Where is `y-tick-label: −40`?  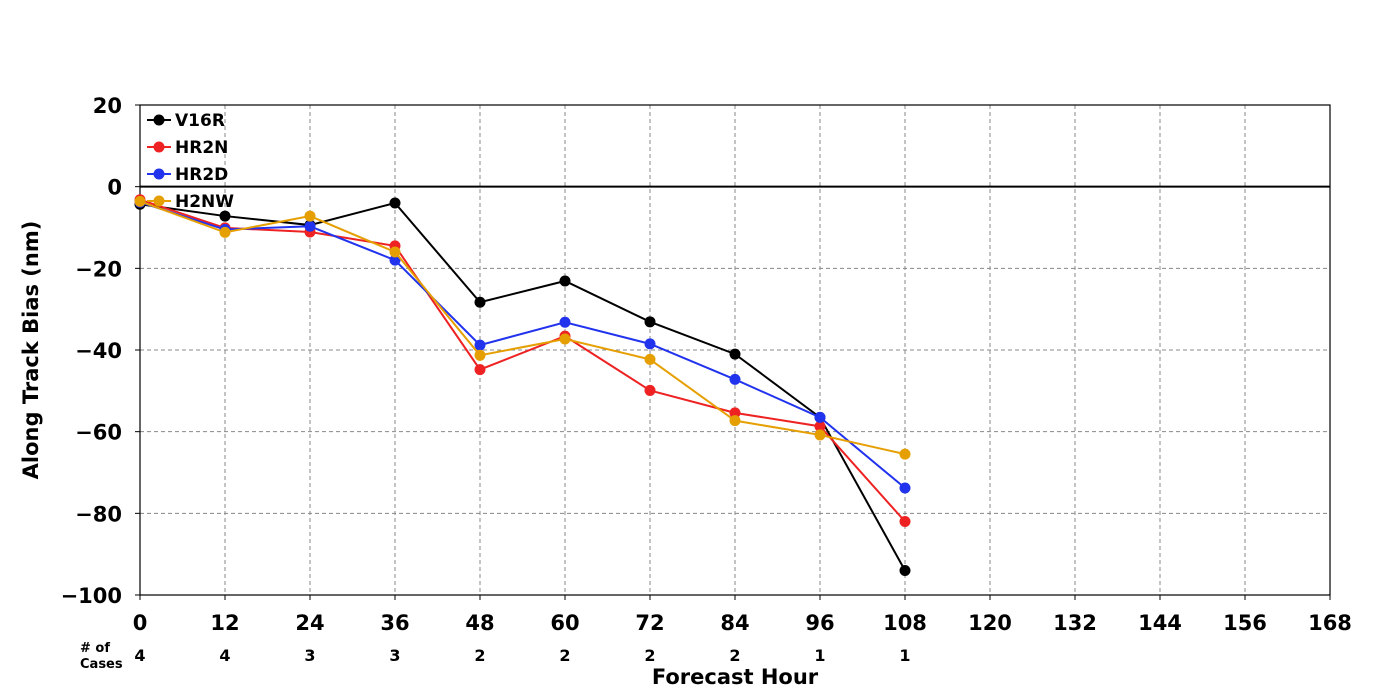
y-tick-label: −40 is located at coordinates (98, 351).